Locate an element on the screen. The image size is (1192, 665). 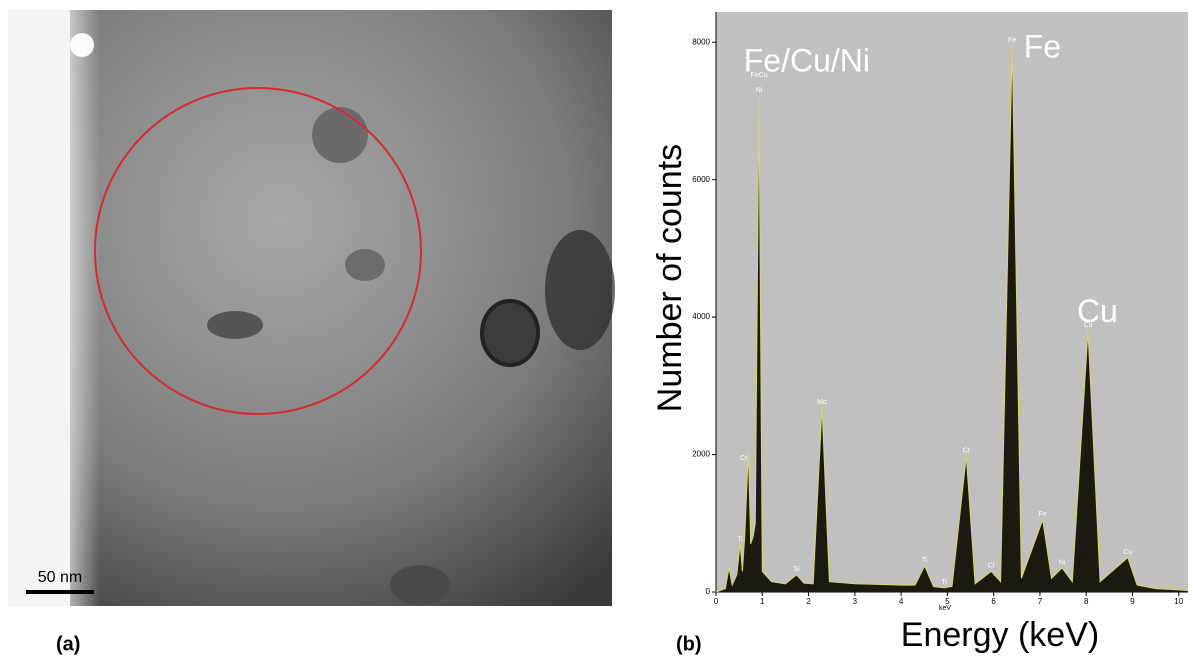
x-tick-label: 9 is located at coordinates (1132, 601).